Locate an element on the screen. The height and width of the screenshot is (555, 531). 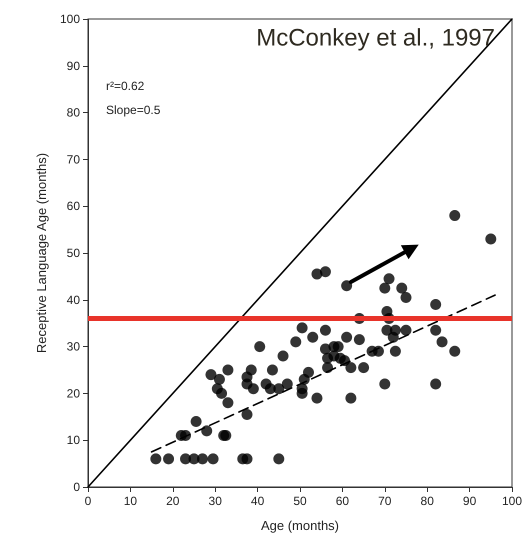
annotation: McConkey et al., 1997 is located at coordinates (376, 38).